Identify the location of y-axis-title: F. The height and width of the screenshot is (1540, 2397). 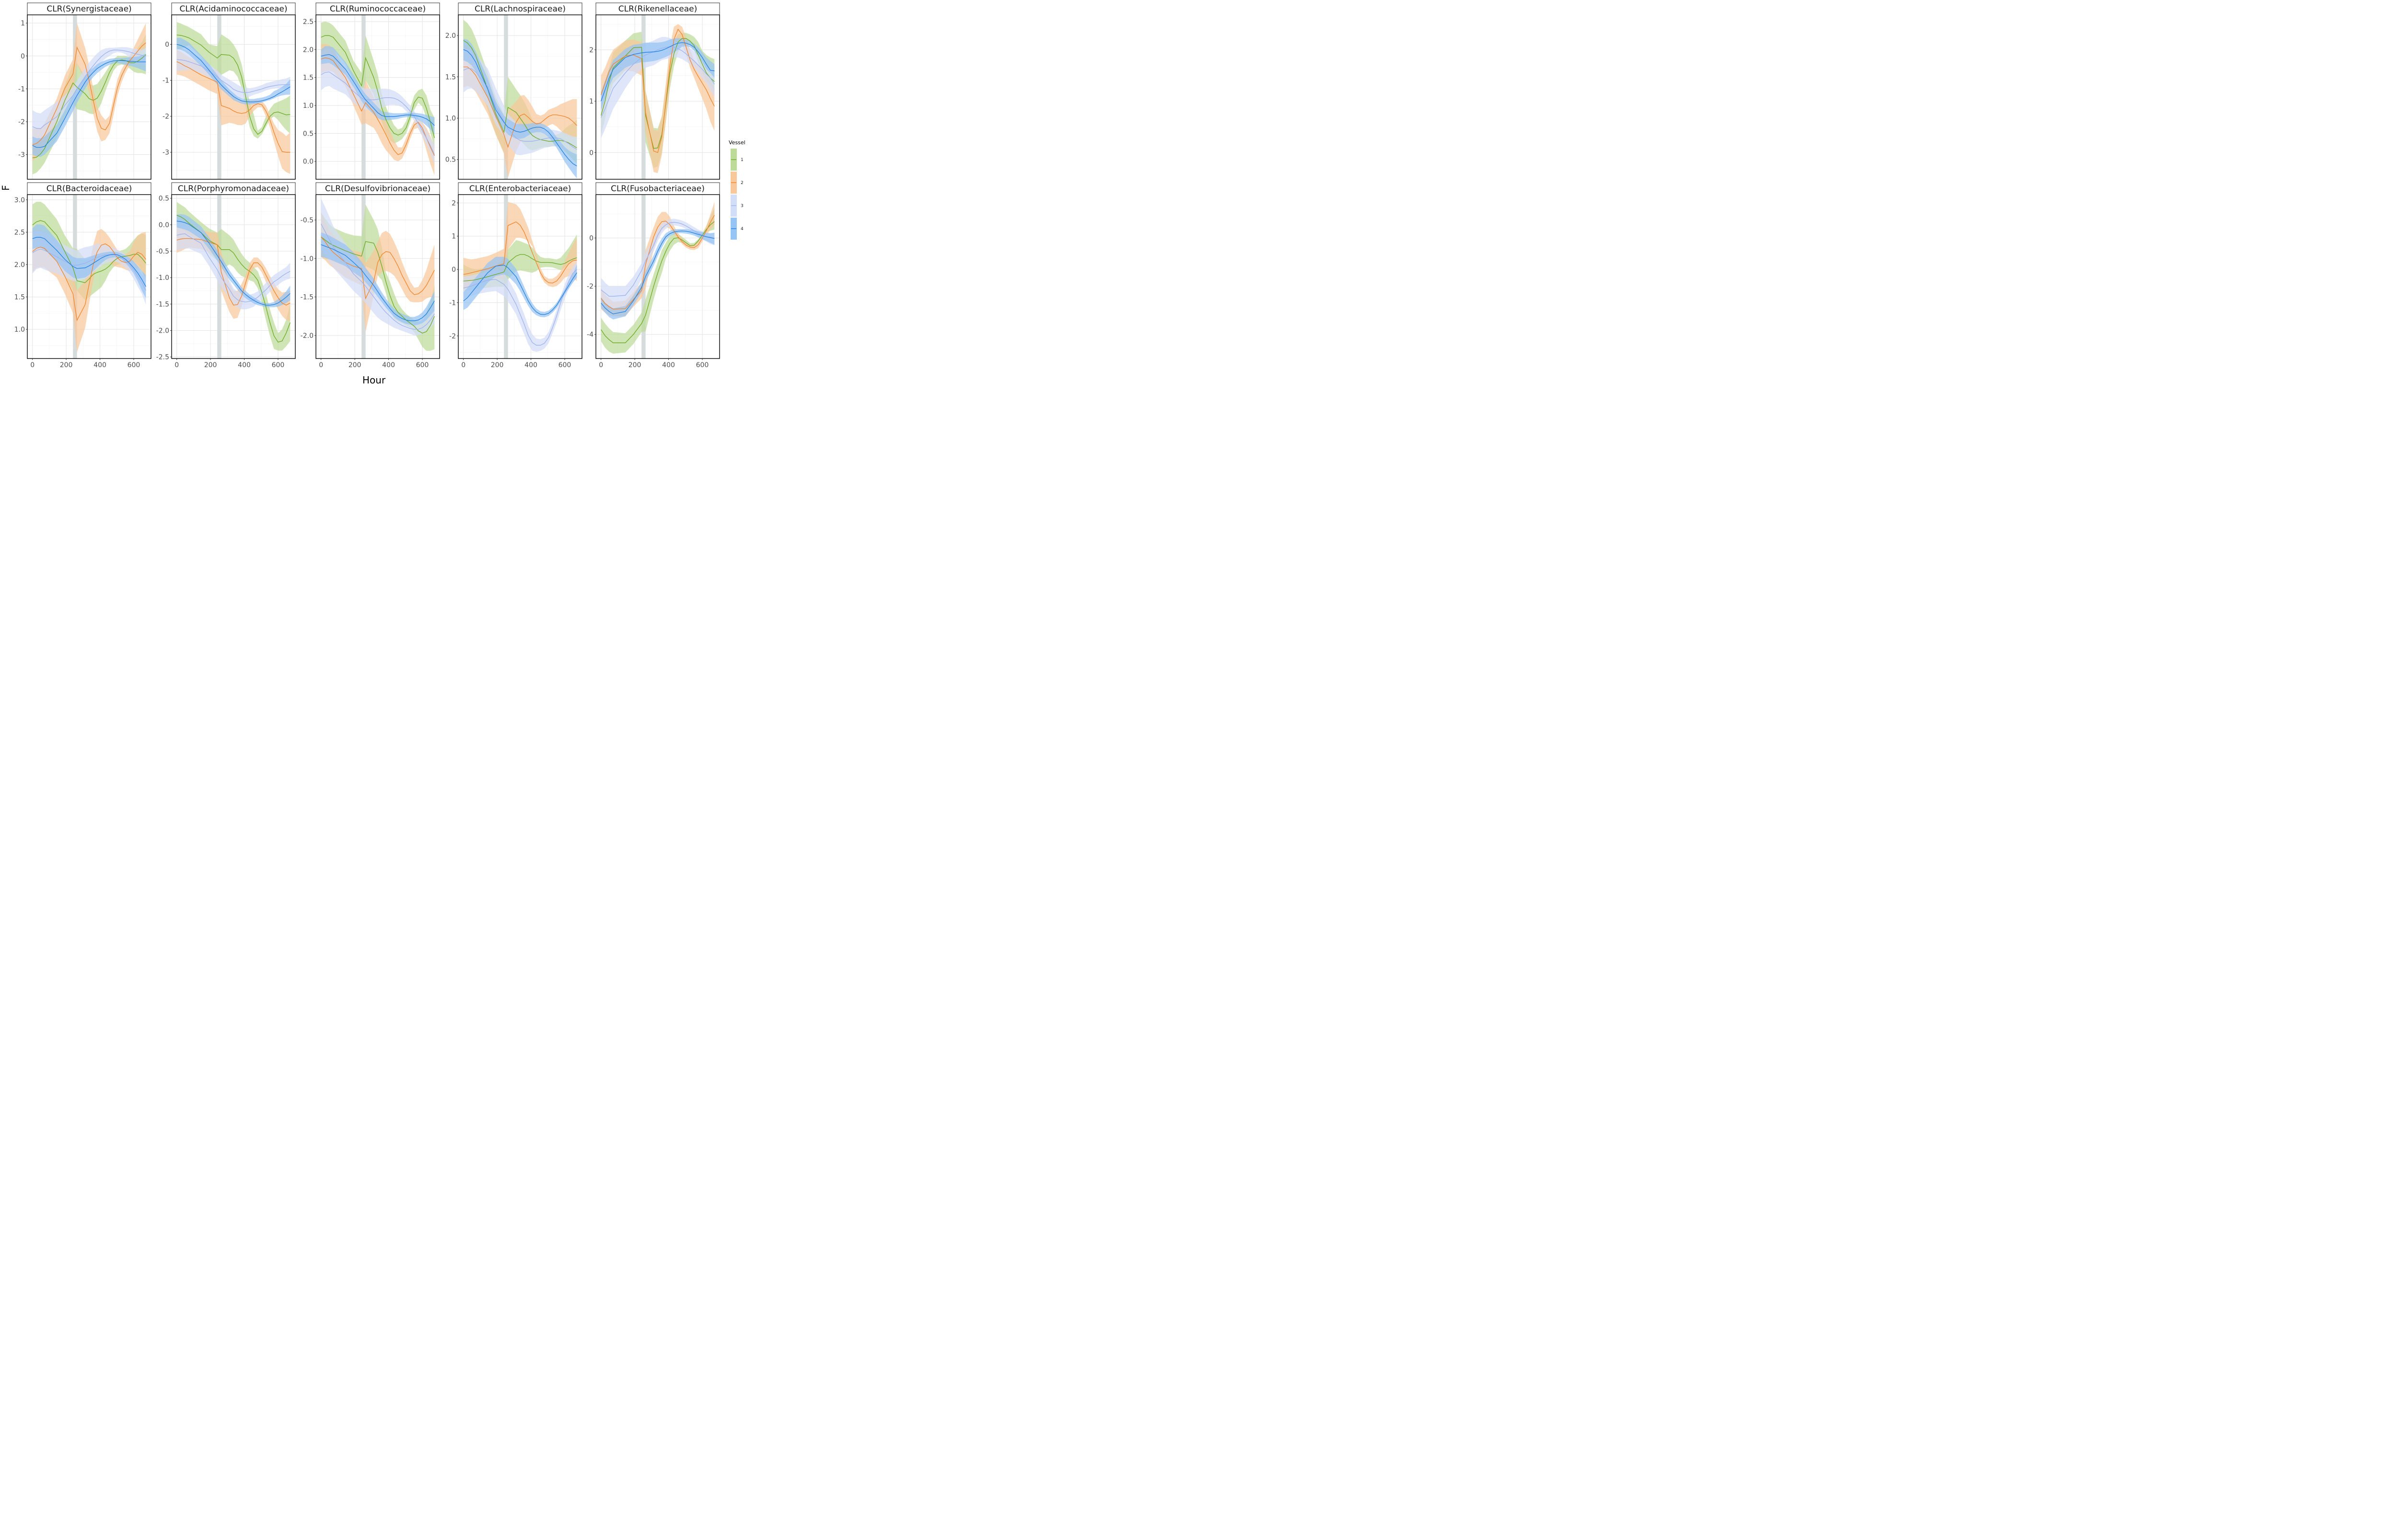
(6, 188).